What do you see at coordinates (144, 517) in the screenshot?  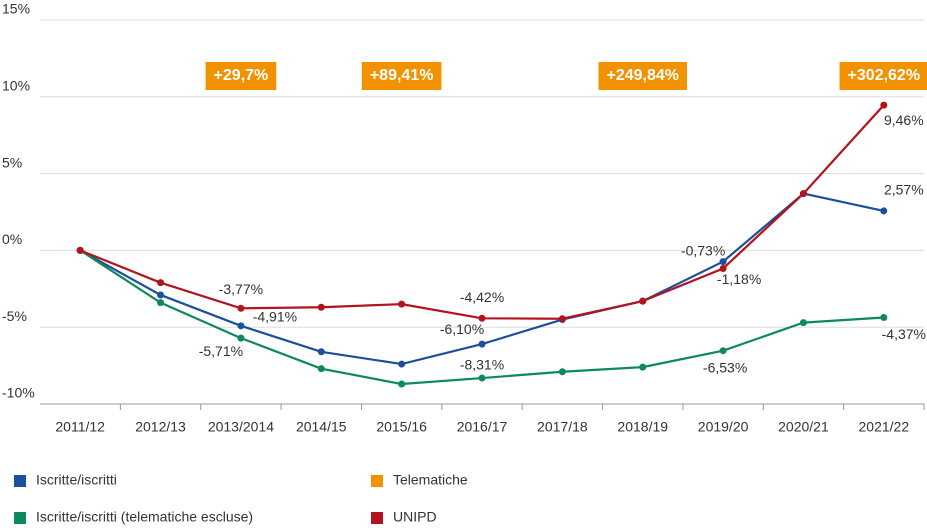 I see `legend-label: Iscritte/iscritti (telematiche escluse)` at bounding box center [144, 517].